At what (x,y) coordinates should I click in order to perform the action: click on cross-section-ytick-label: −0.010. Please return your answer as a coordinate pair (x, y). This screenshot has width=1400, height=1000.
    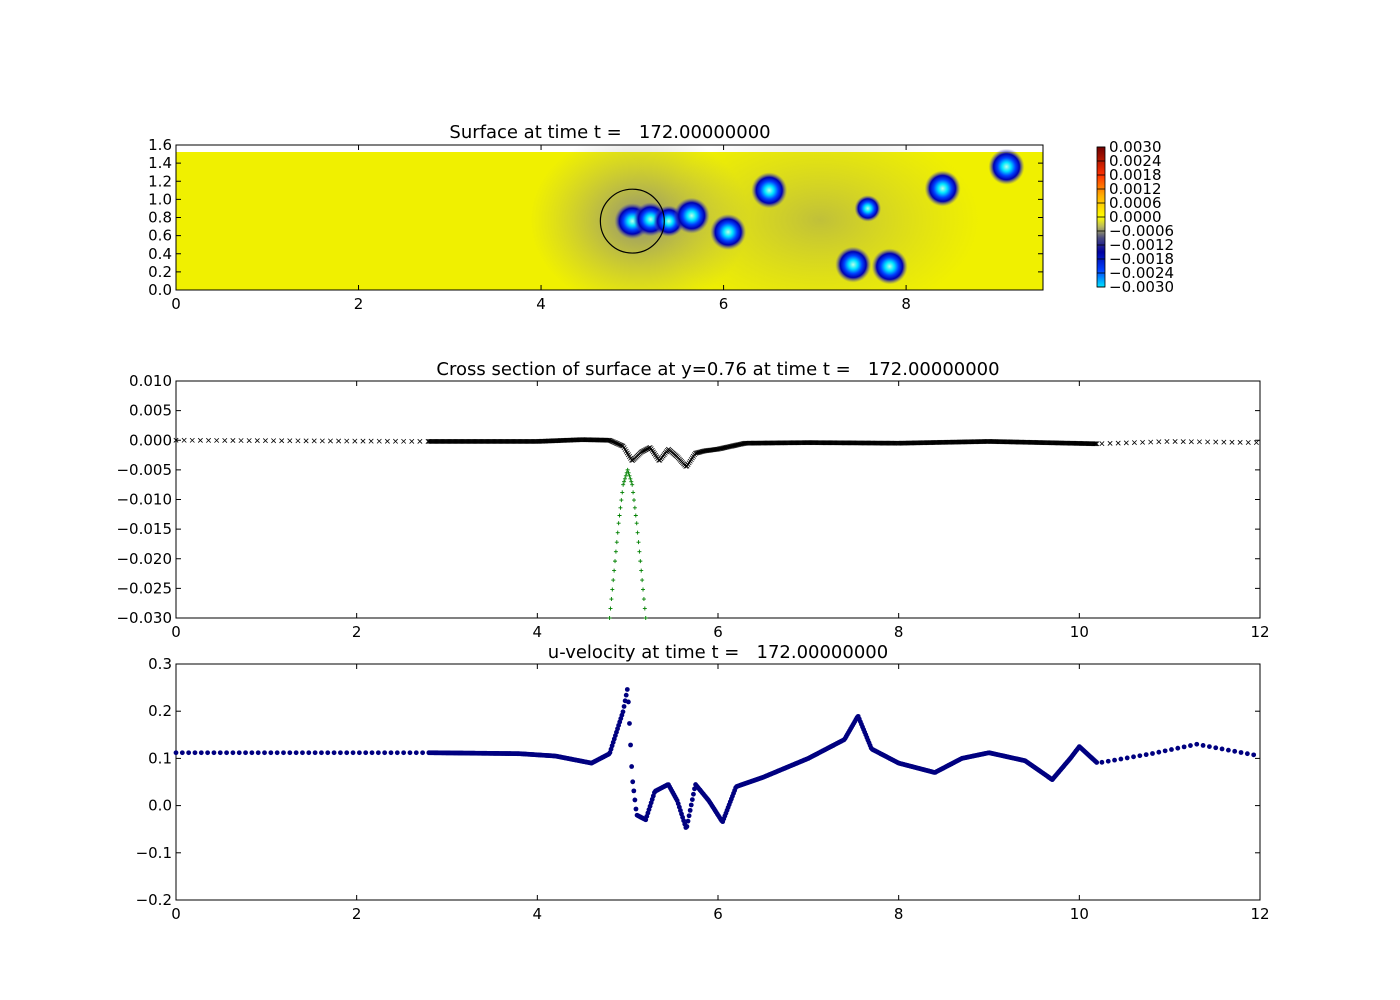
    Looking at the image, I should click on (144, 500).